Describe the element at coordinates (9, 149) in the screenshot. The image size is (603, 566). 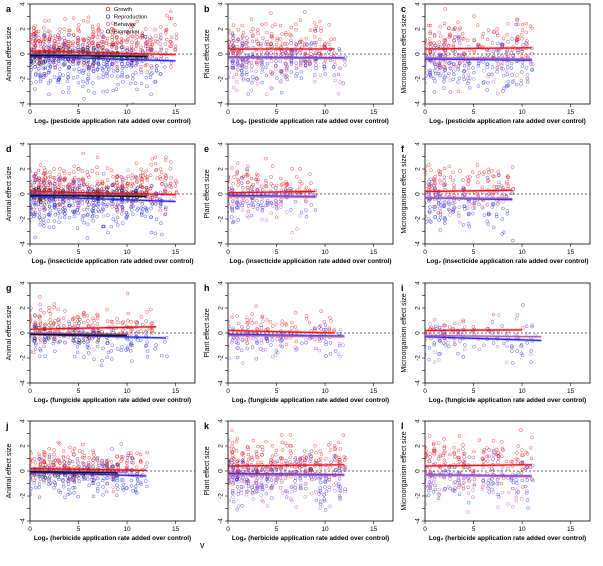
I see `panel-letter: d` at that location.